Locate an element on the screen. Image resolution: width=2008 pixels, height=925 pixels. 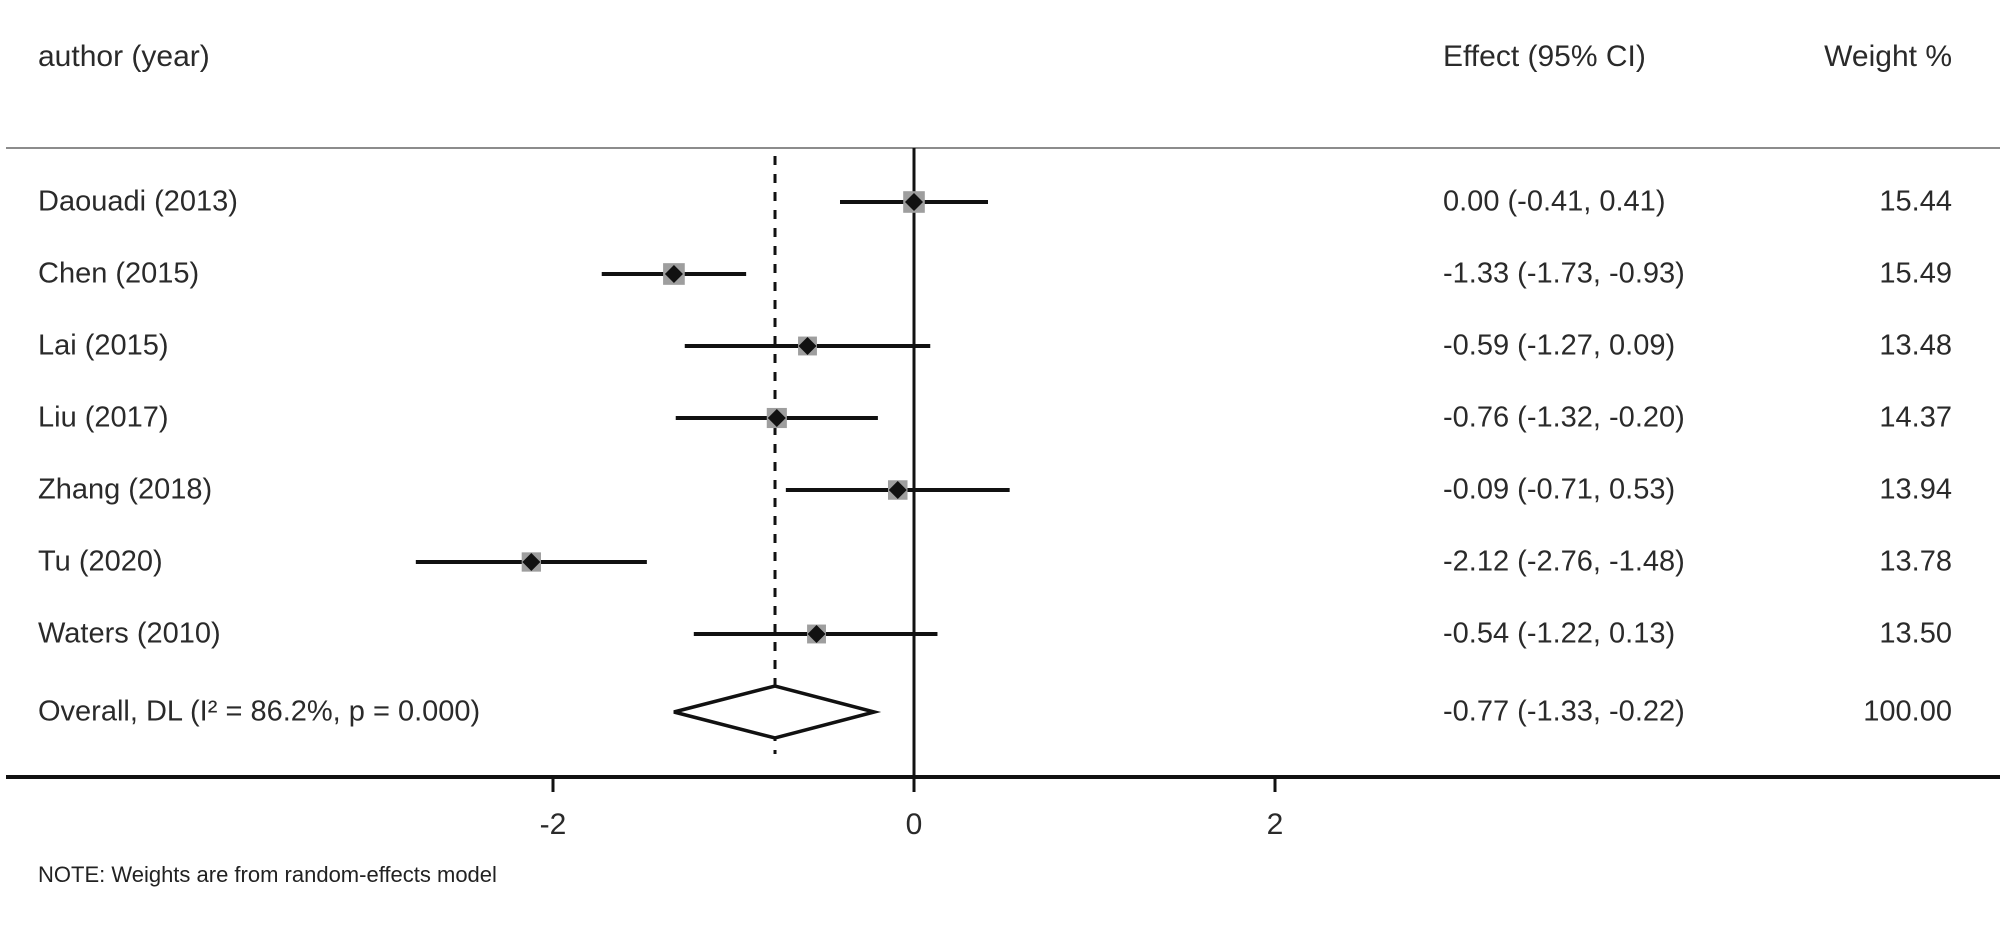
study-effect-ci: -1.33 (-1.73, -0.93) is located at coordinates (1564, 273).